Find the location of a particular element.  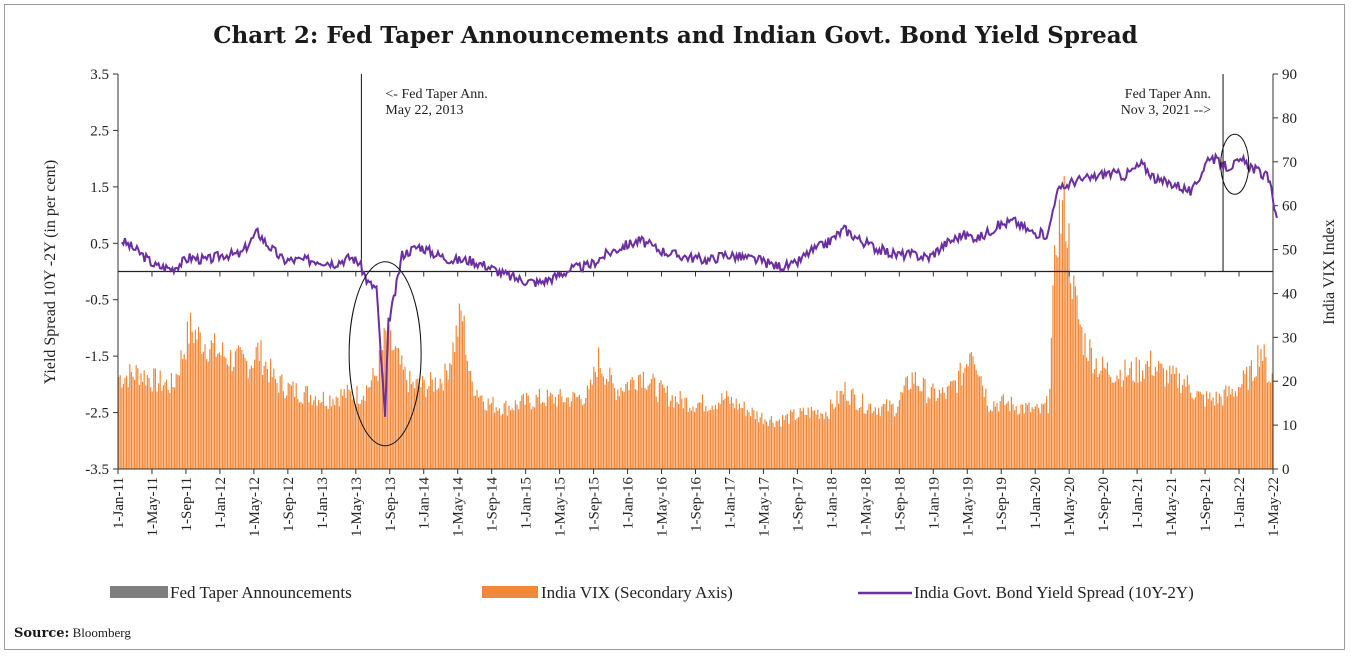

y2-tick-label: 0 is located at coordinates (1286, 470).